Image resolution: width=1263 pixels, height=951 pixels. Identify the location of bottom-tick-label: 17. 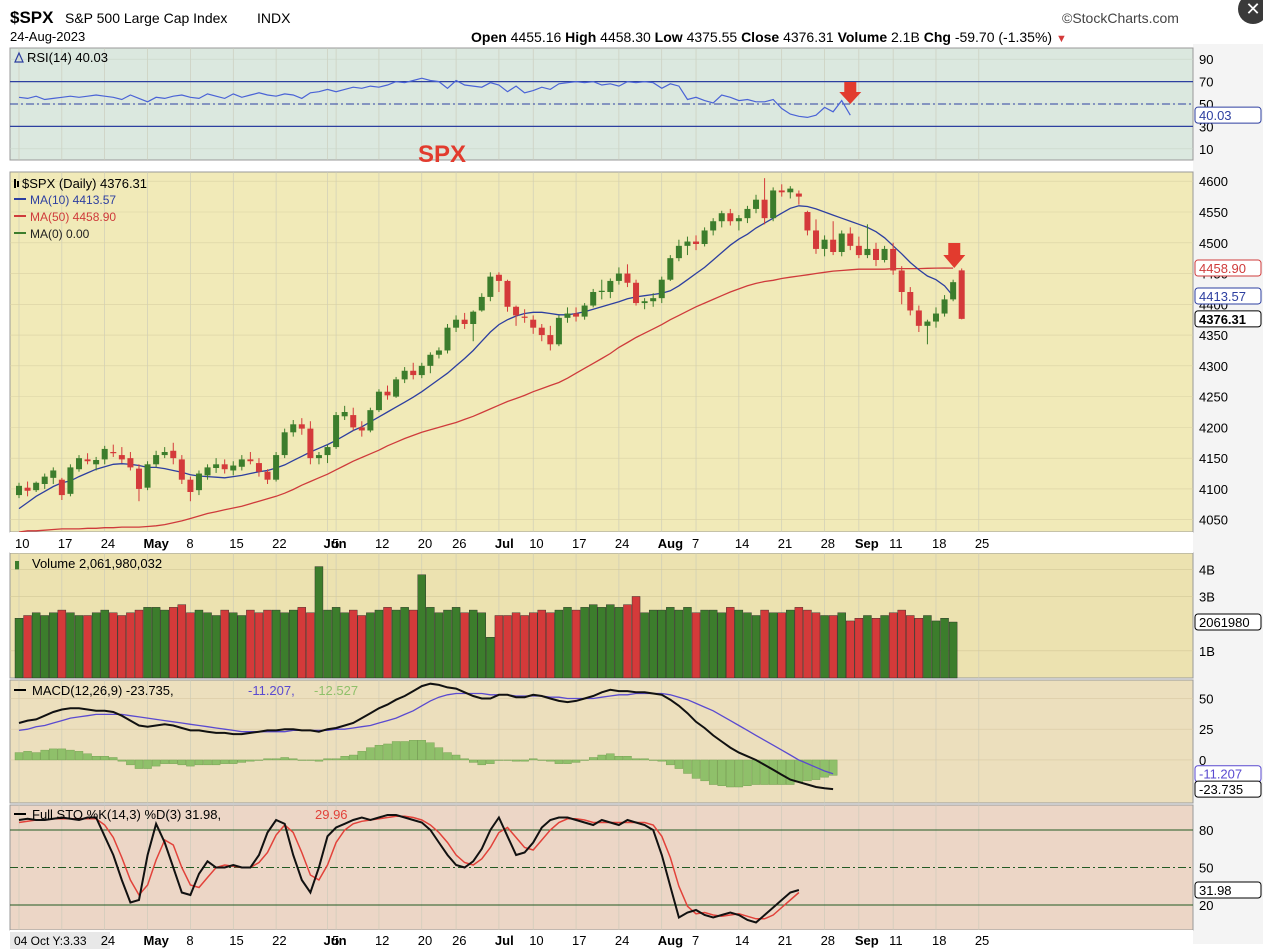
(579, 940).